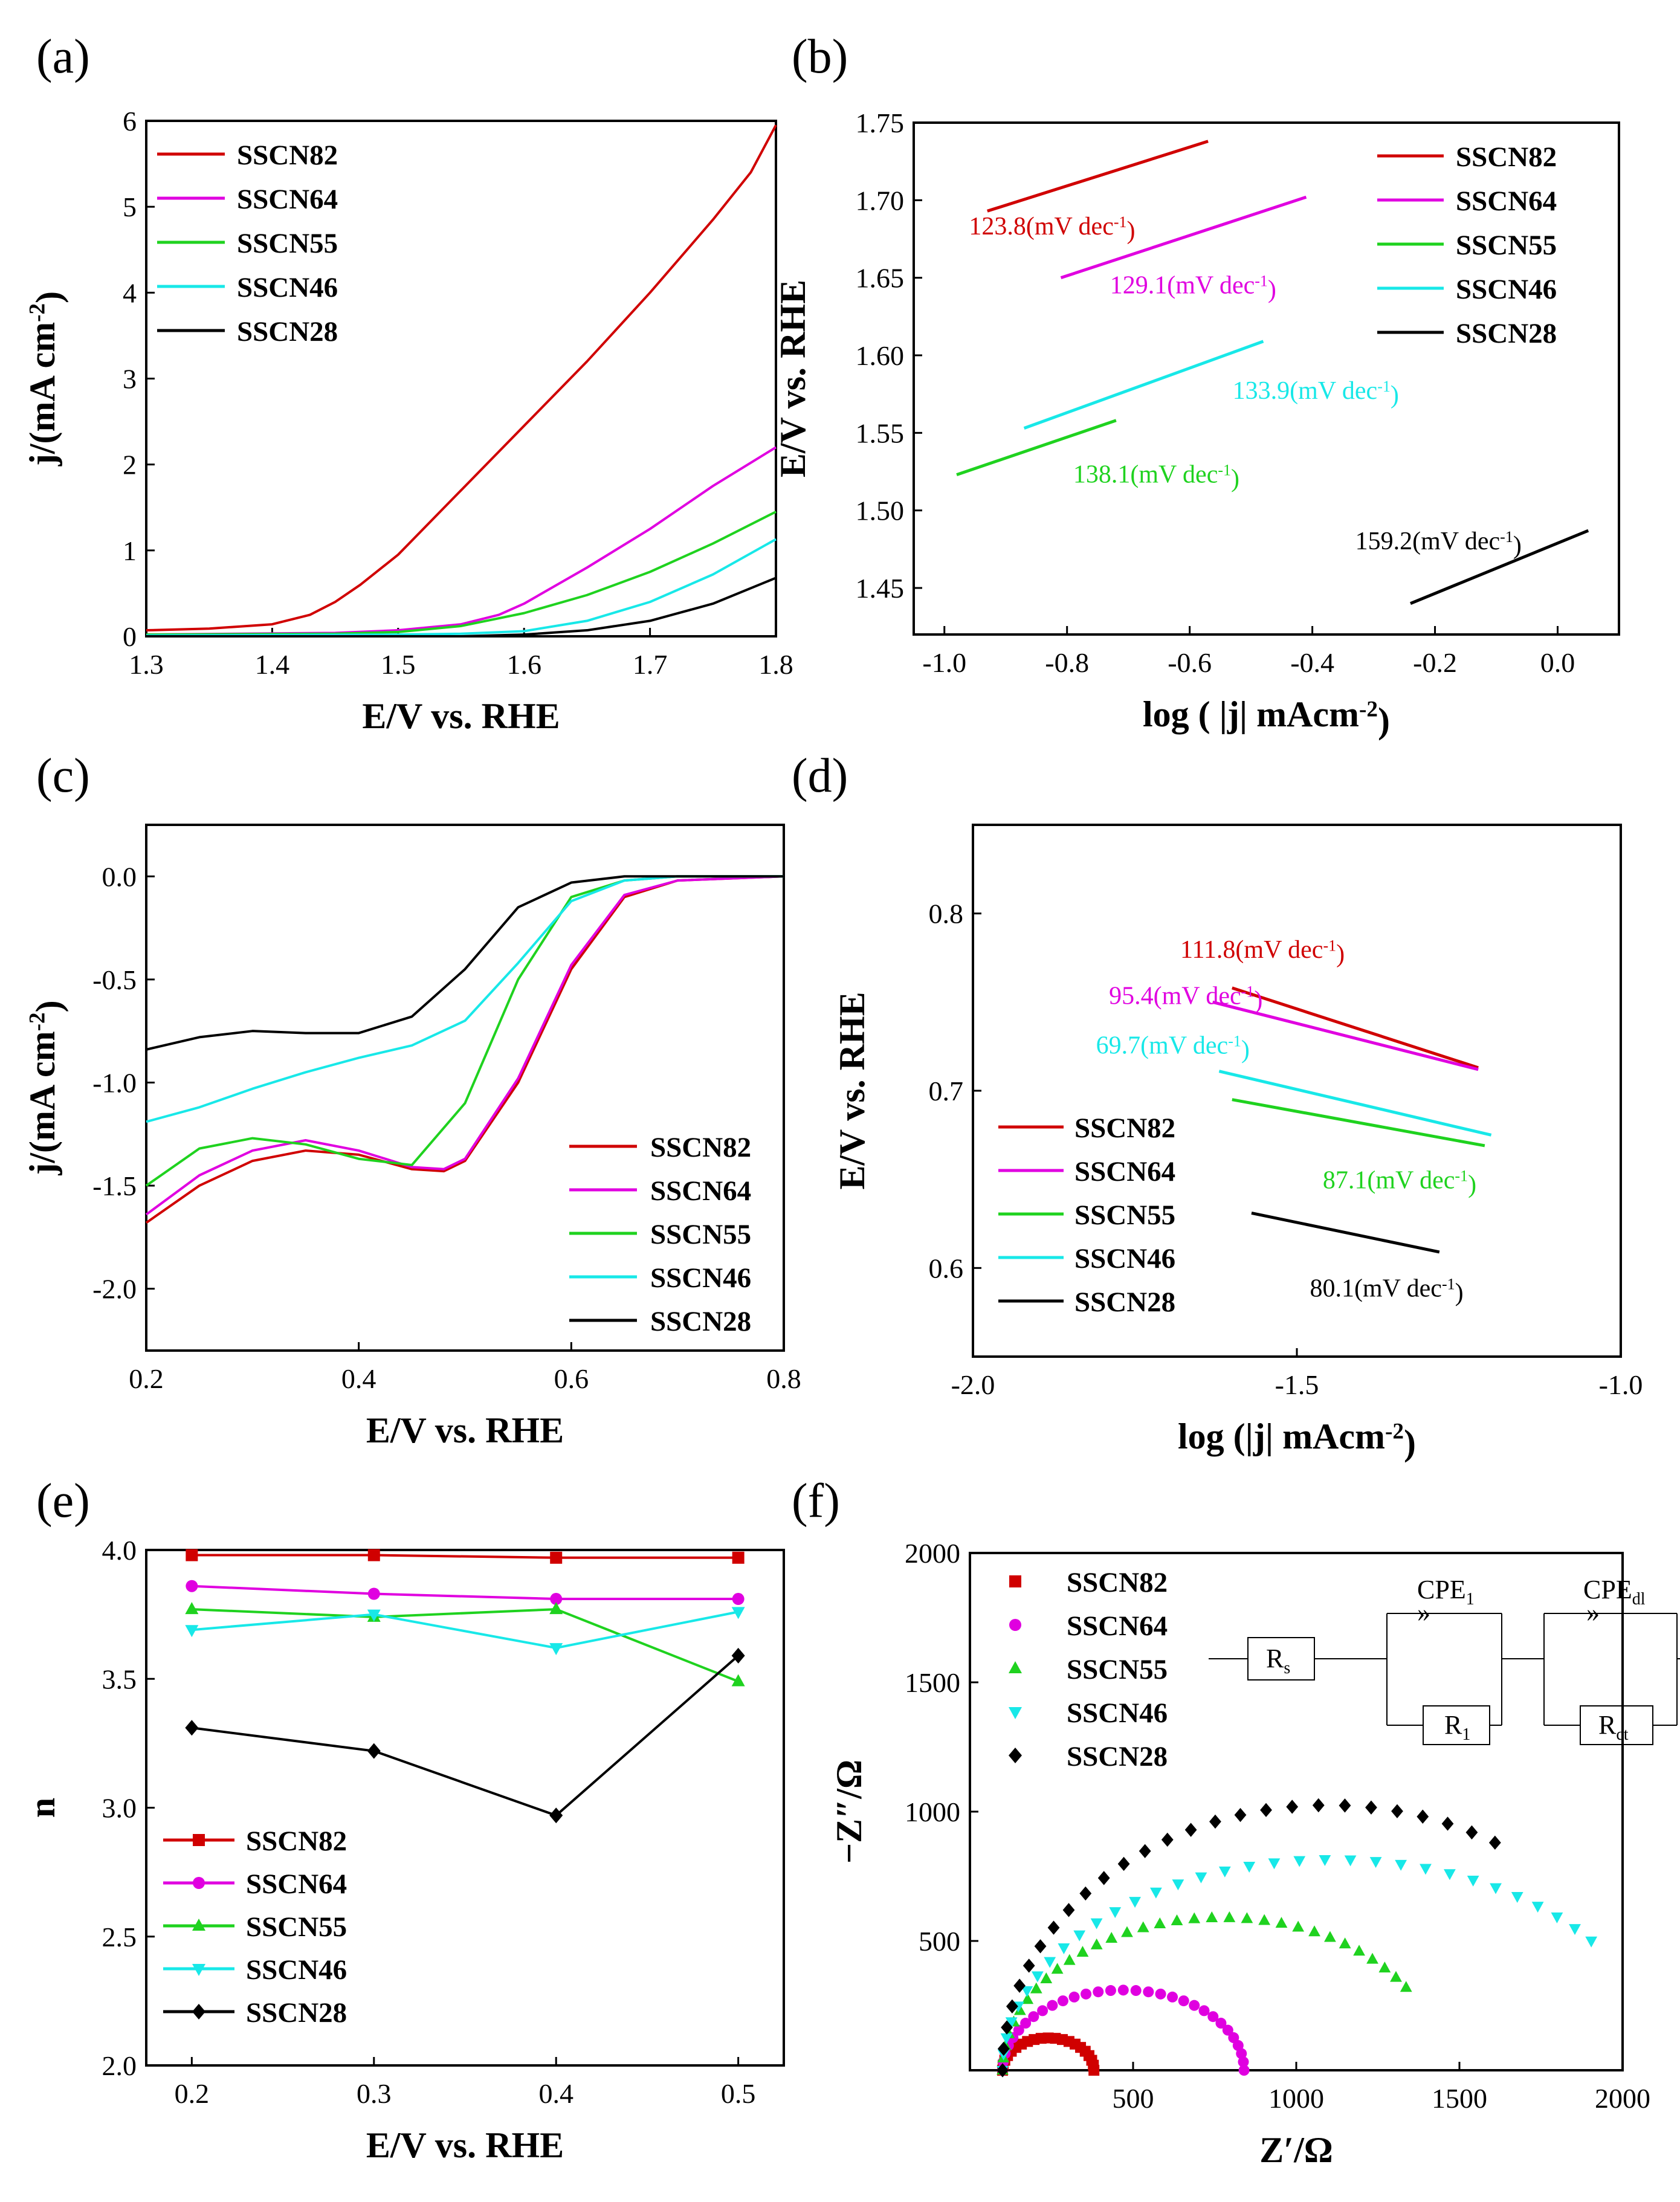 The width and height of the screenshot is (1680, 2202). What do you see at coordinates (1312, 662) in the screenshot?
I see `x-tick-label: -0.4` at bounding box center [1312, 662].